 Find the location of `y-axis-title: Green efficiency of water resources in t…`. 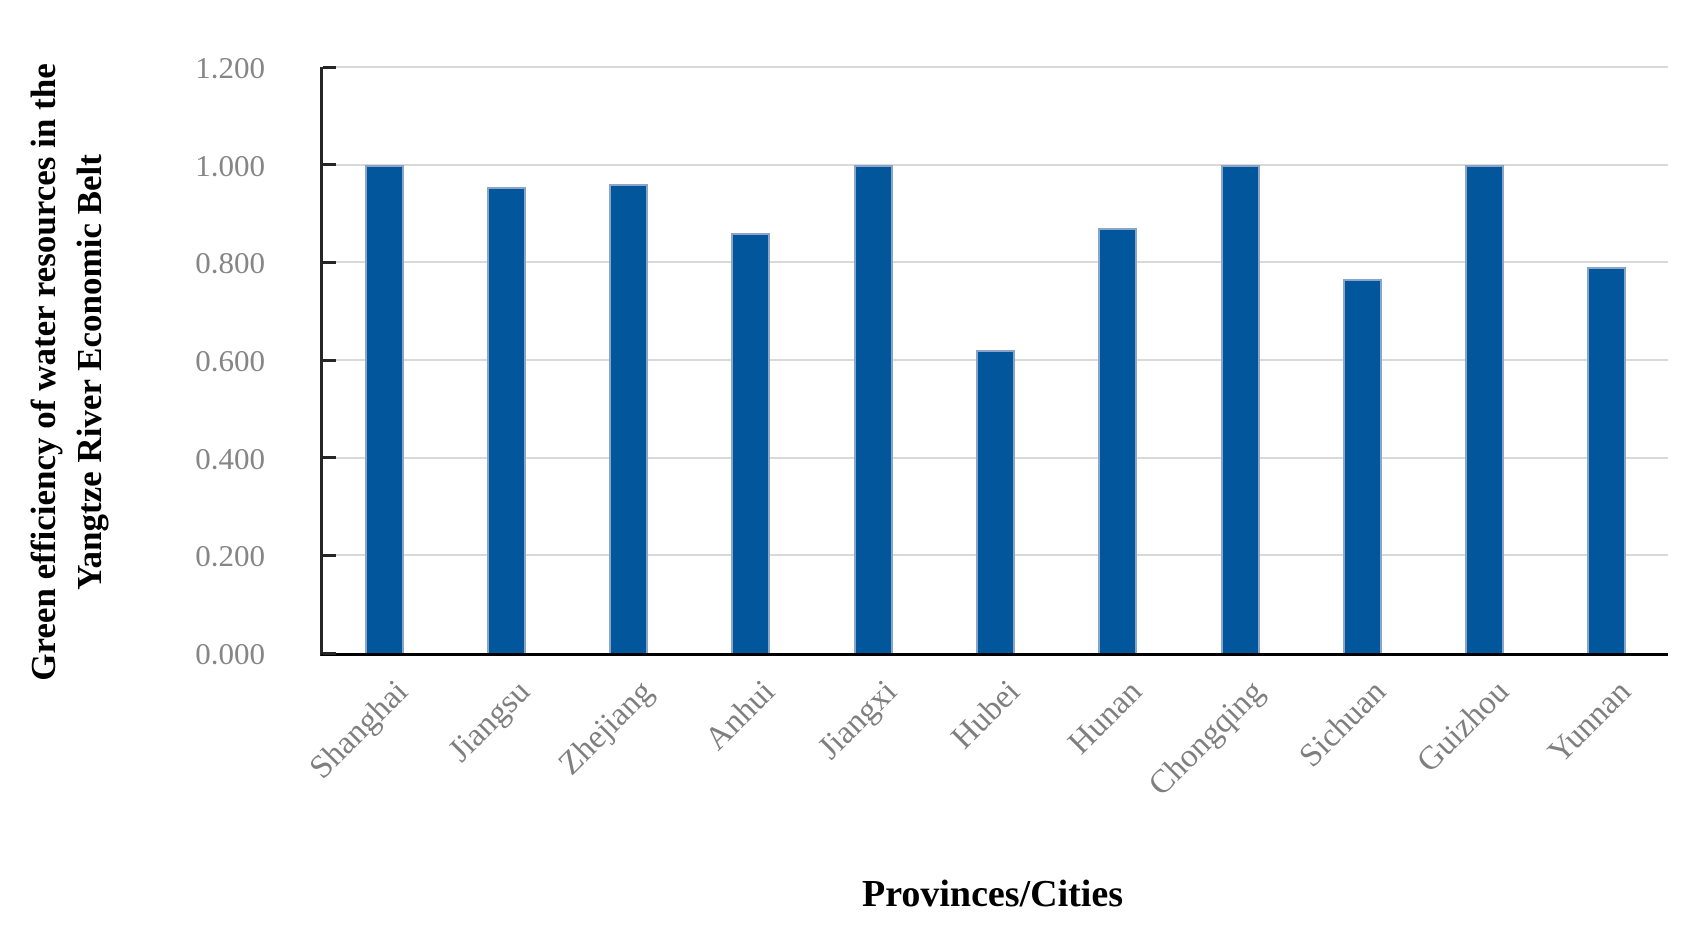

y-axis-title: Green efficiency of water resources in t… is located at coordinates (67, 391).